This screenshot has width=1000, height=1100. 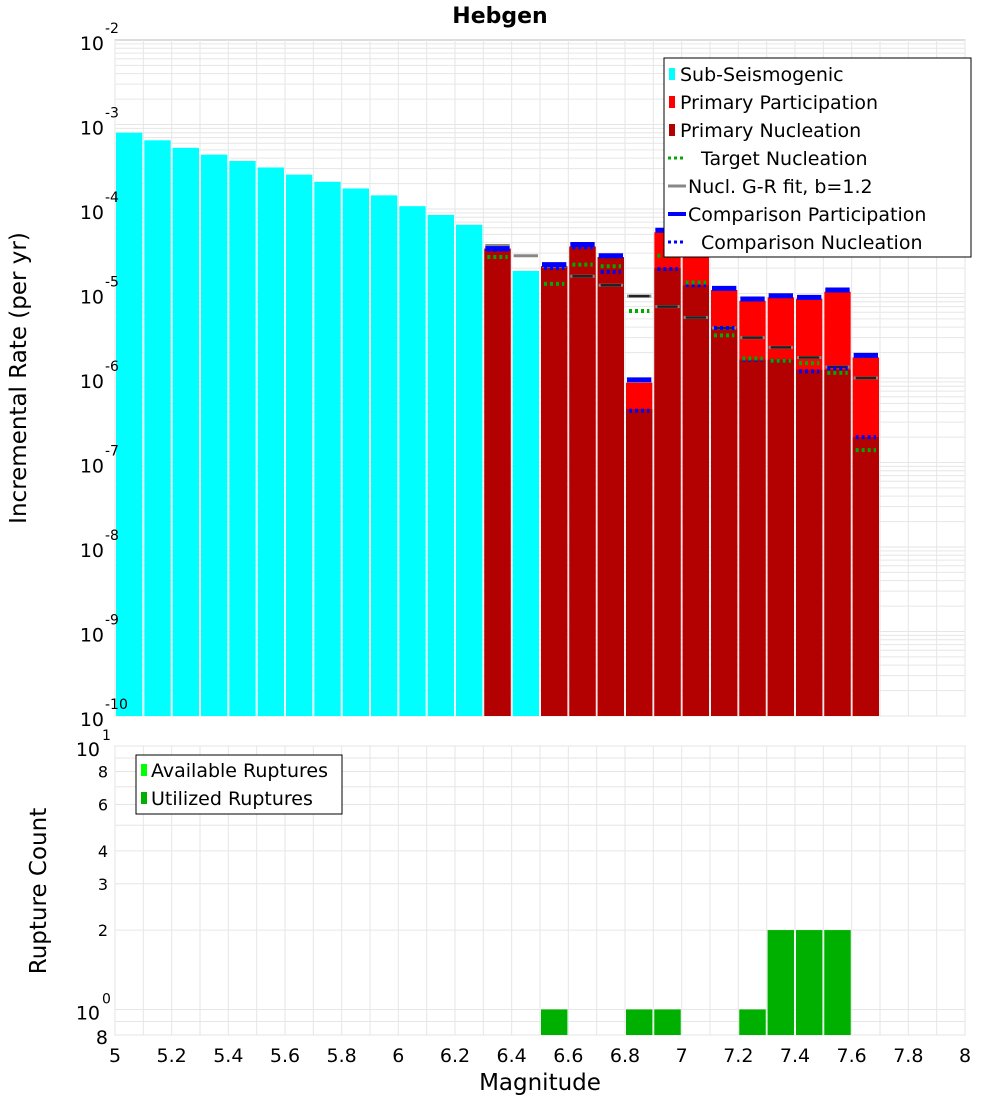 What do you see at coordinates (112, 452) in the screenshot?
I see `top-y-tick-exponent: -7` at bounding box center [112, 452].